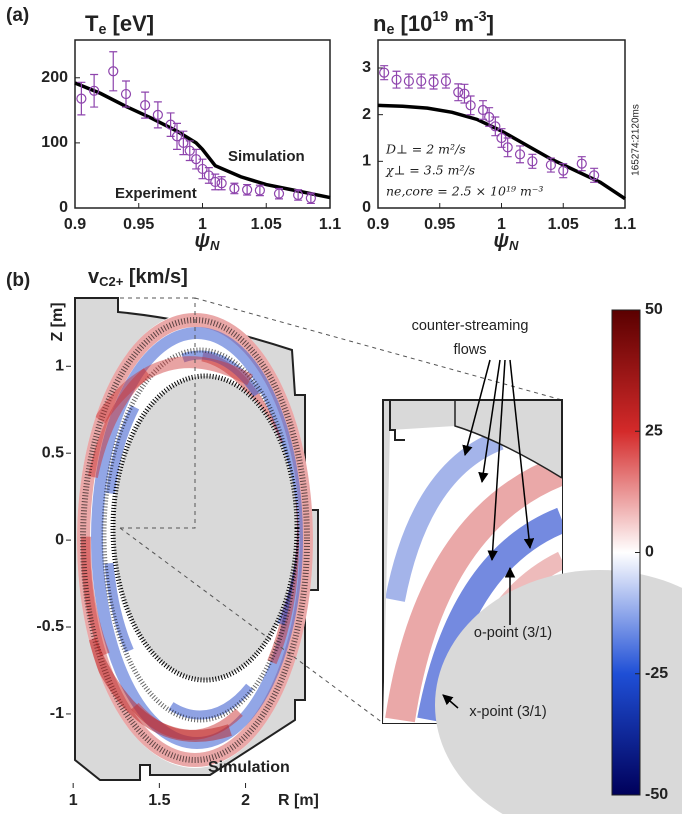 The height and width of the screenshot is (819, 682). I want to click on y-tick-label: 200, so click(54, 77).